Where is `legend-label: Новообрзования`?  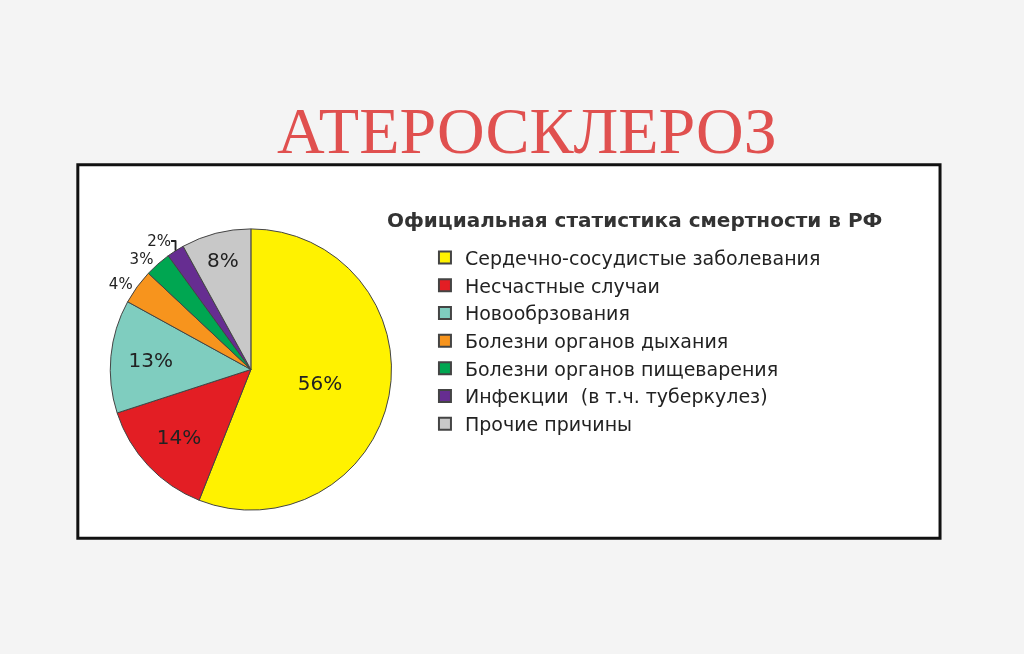
legend-label: Новообрзования is located at coordinates (547, 313).